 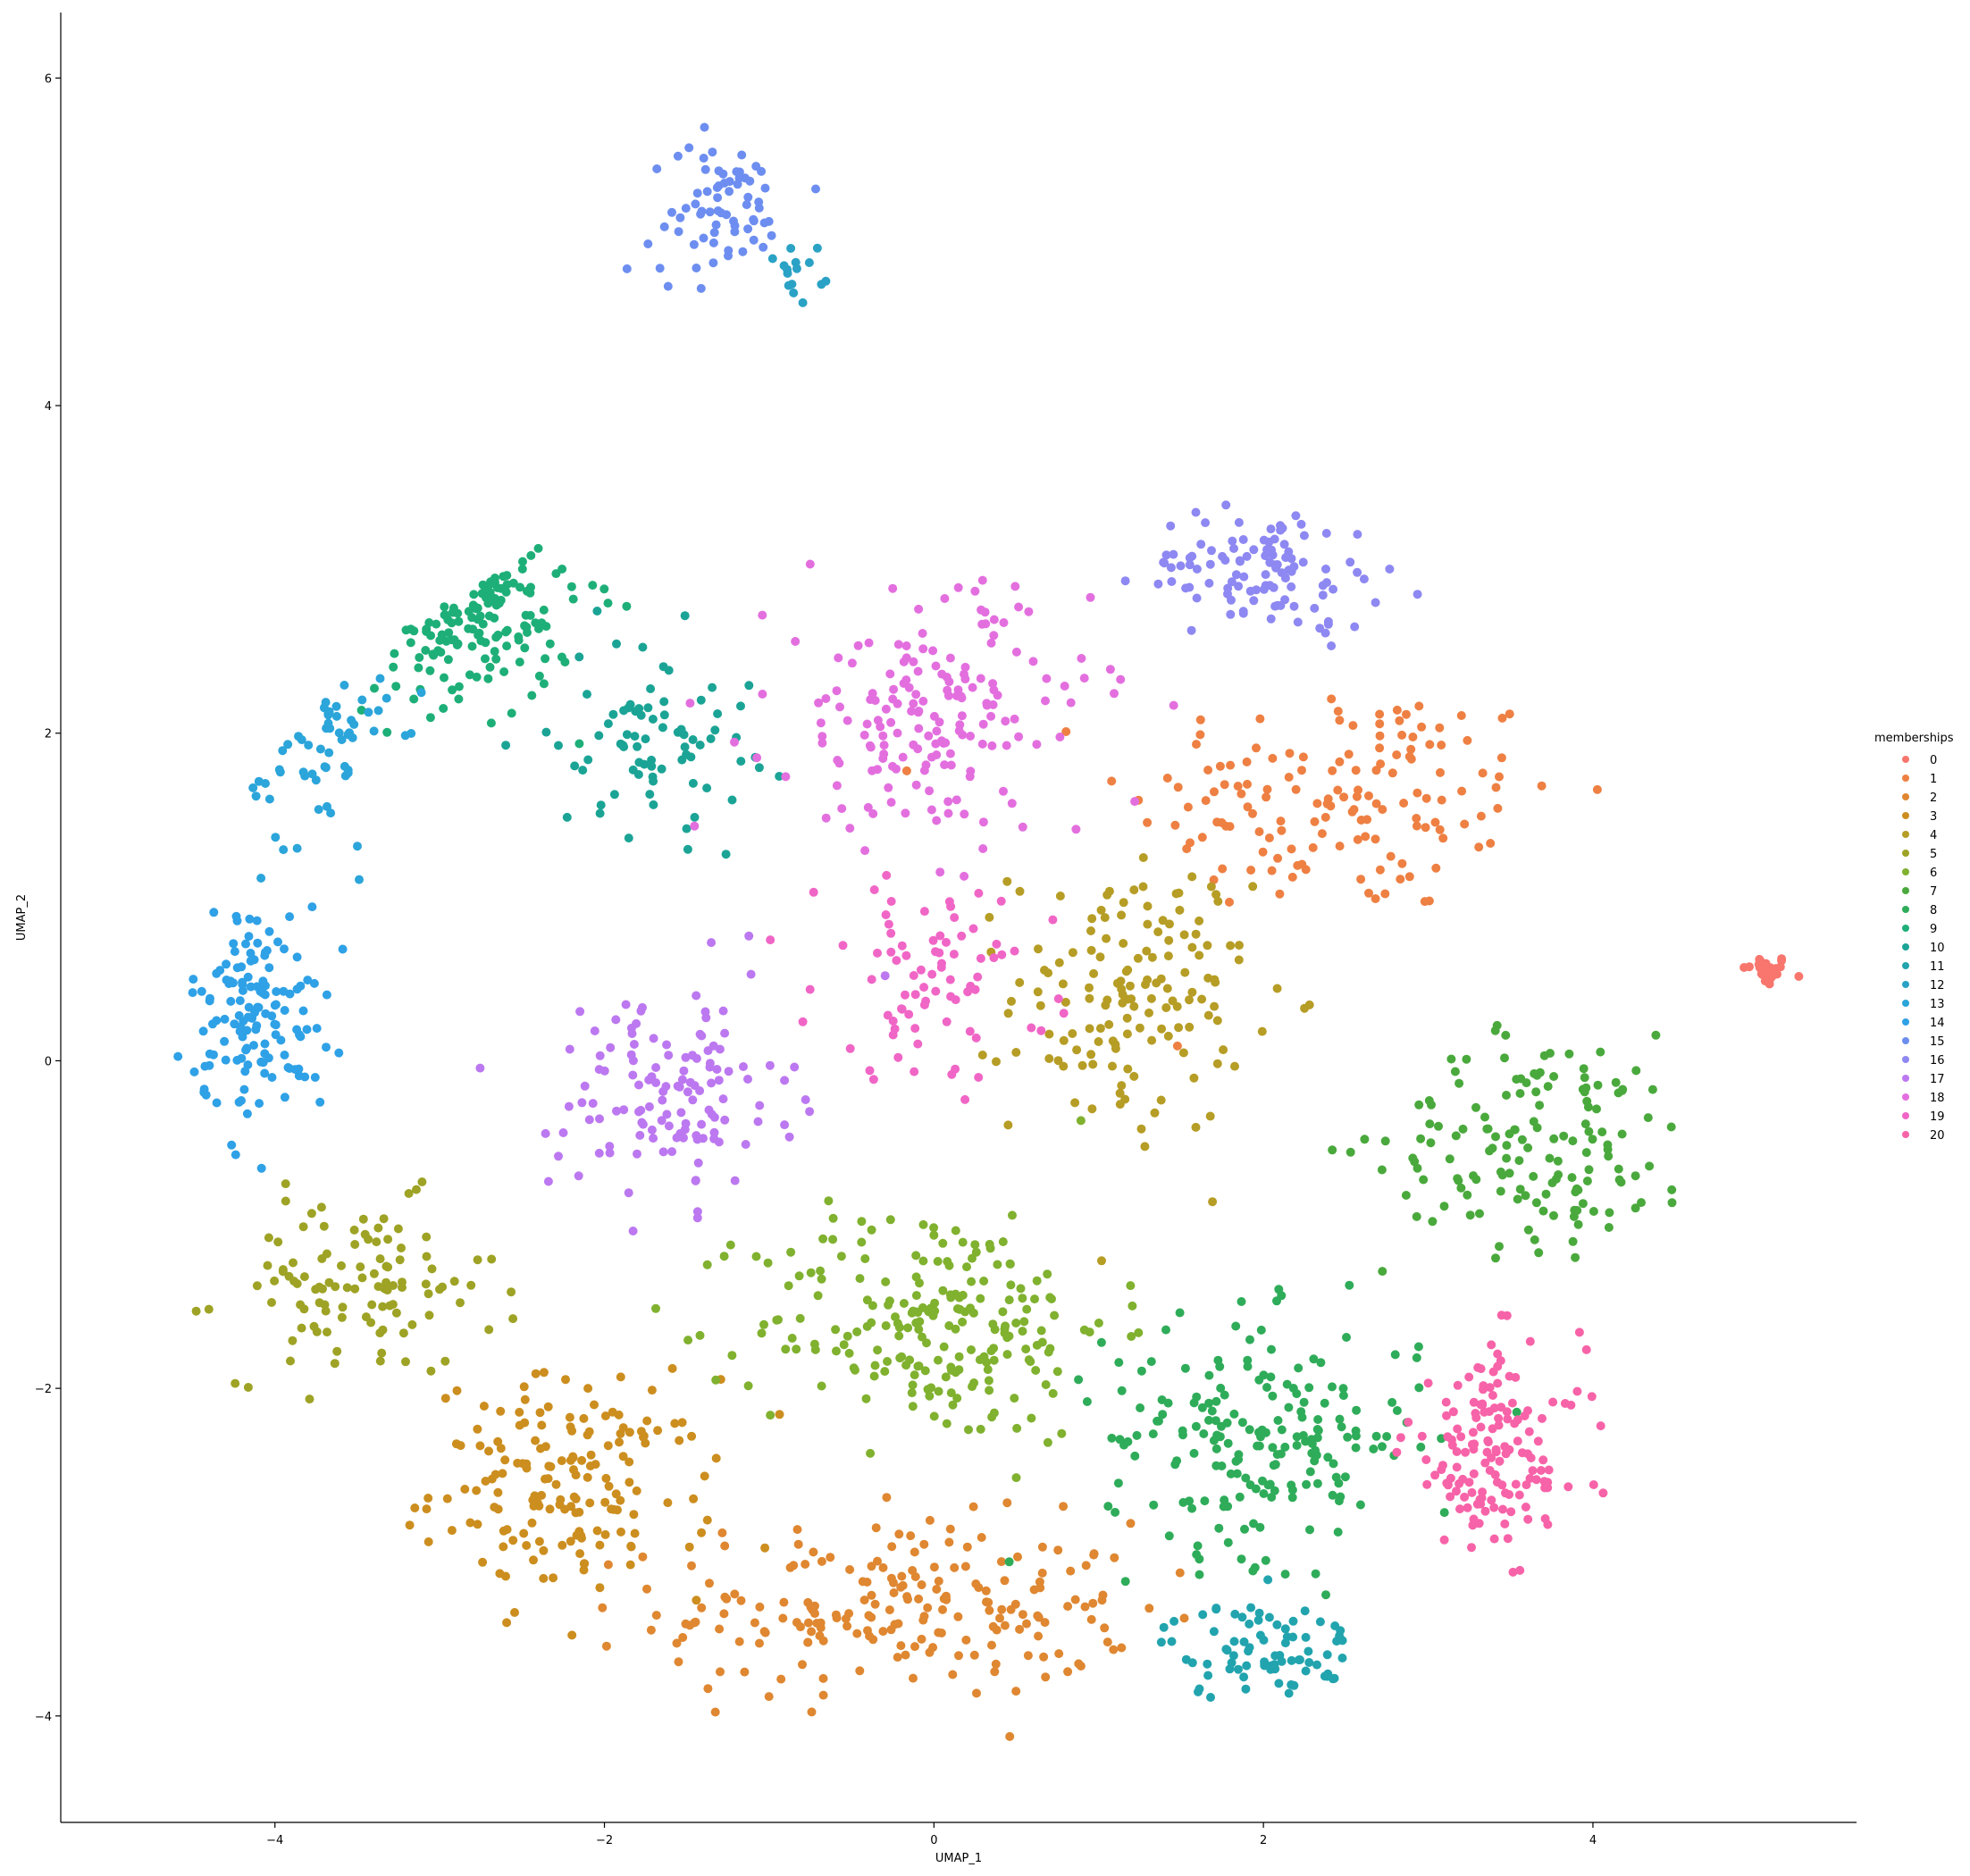 What do you see at coordinates (1934, 817) in the screenshot?
I see `legend-label: 3` at bounding box center [1934, 817].